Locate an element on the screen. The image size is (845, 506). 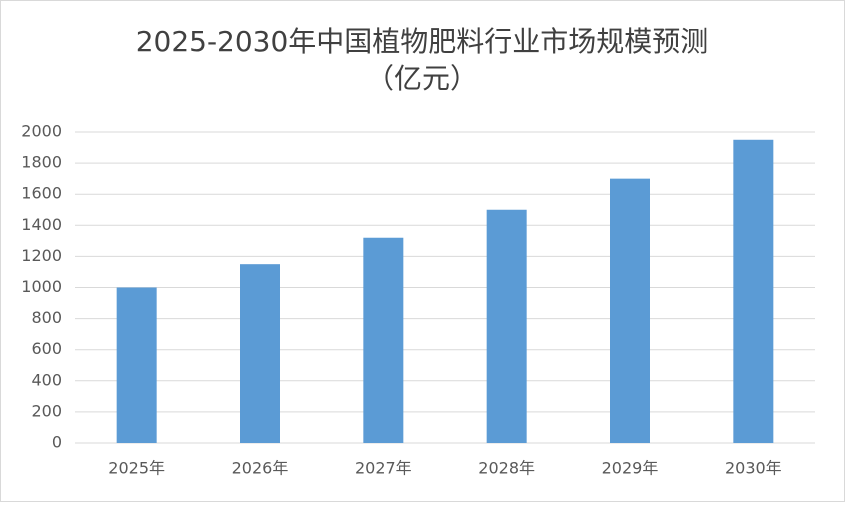
chart-subtitle: （亿元） is located at coordinates (422, 78).